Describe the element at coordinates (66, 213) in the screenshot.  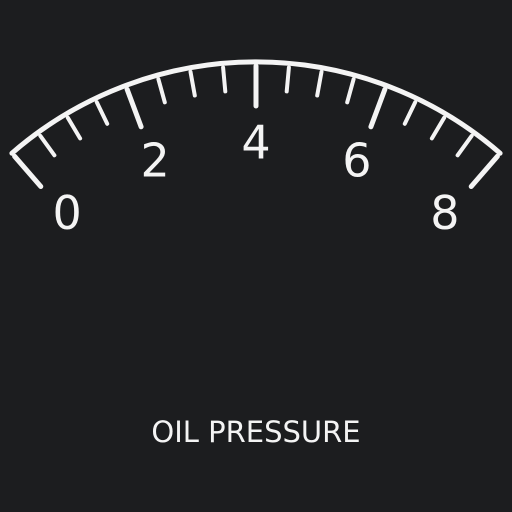
I see `dial-number-0: 0` at that location.